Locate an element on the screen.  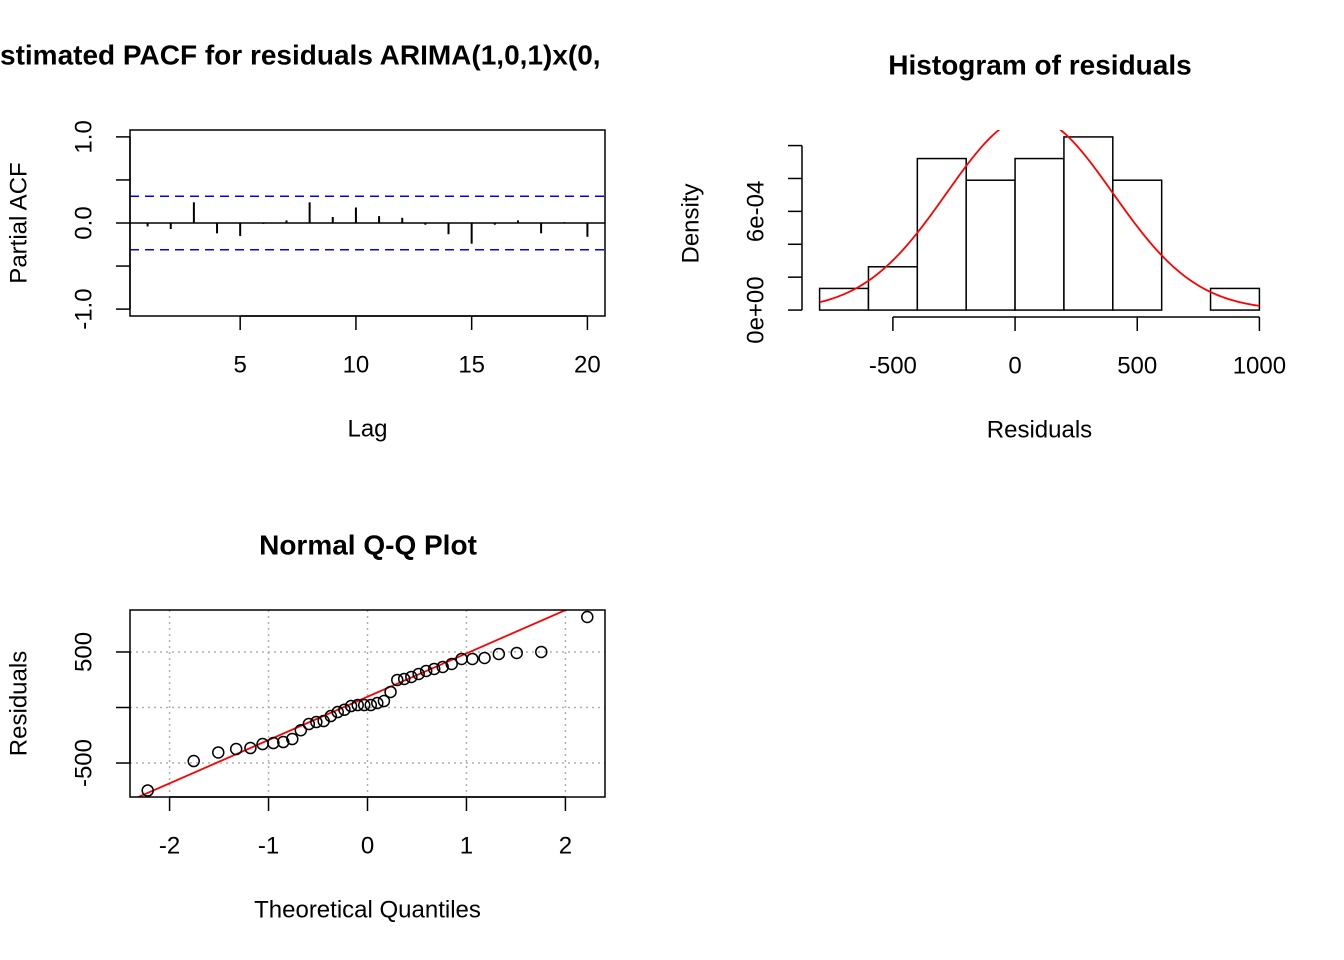
x-tick-label: -2 is located at coordinates (169, 845).